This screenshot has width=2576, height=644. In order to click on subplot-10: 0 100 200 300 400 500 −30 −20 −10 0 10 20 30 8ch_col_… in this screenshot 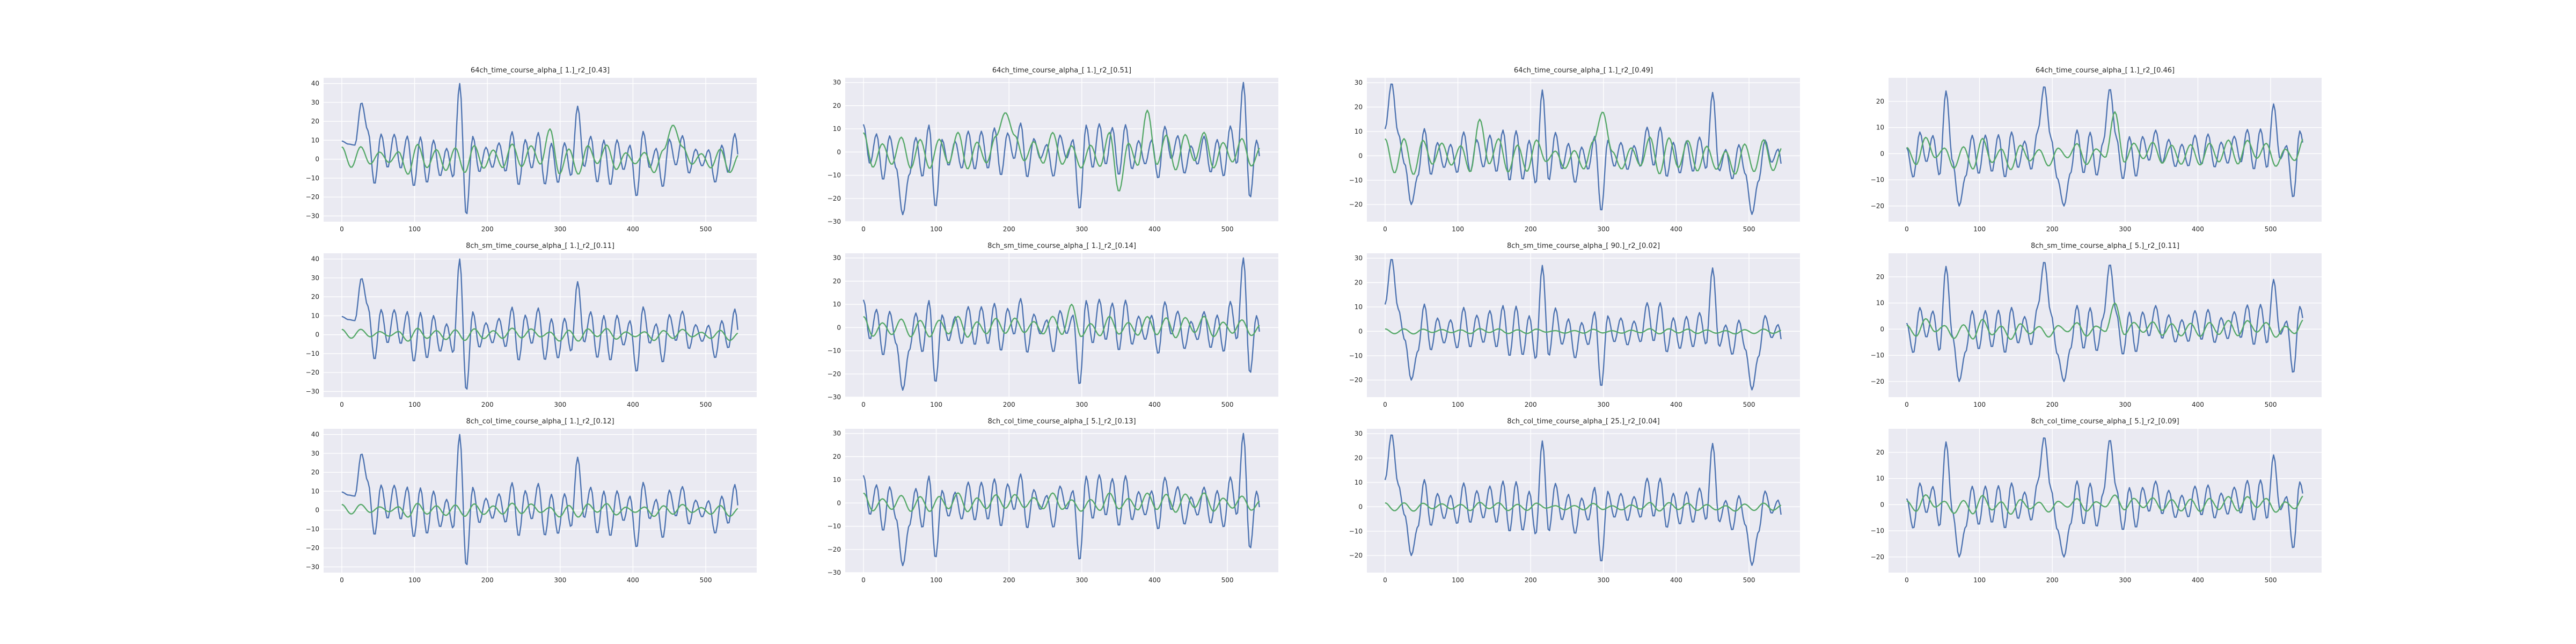, I will do `click(1053, 501)`.